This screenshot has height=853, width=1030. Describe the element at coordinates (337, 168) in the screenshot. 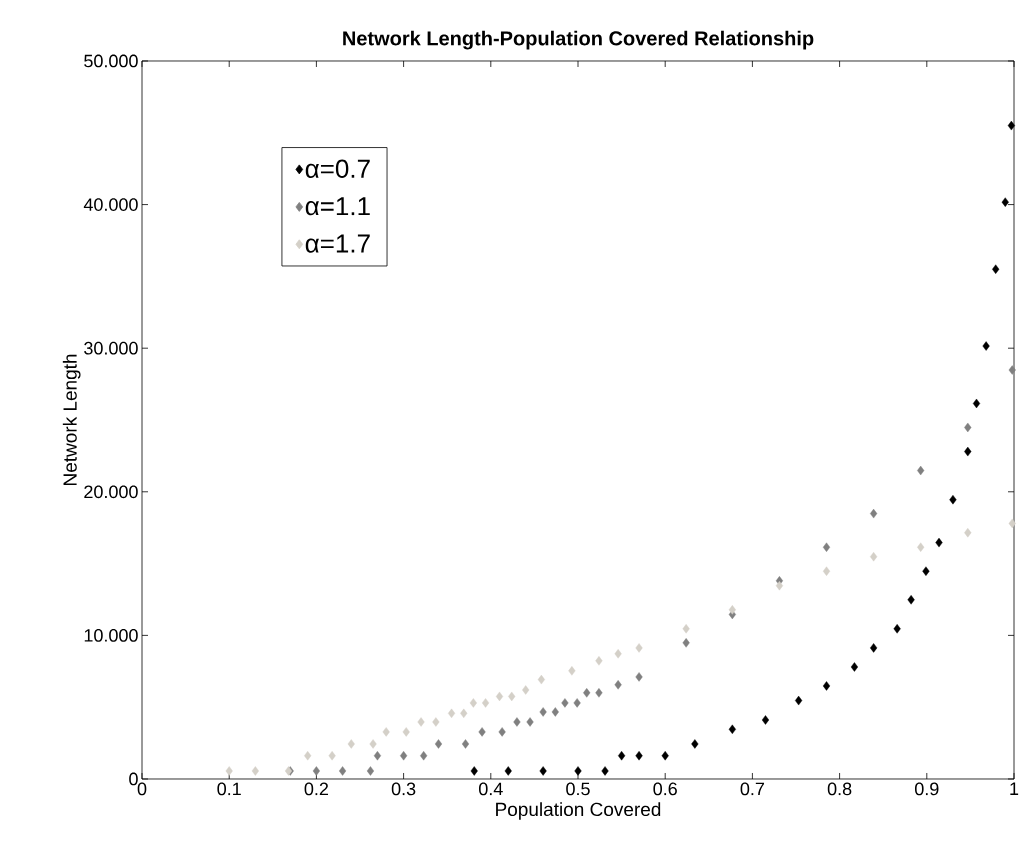

I see `legend-label: α=0.7` at that location.